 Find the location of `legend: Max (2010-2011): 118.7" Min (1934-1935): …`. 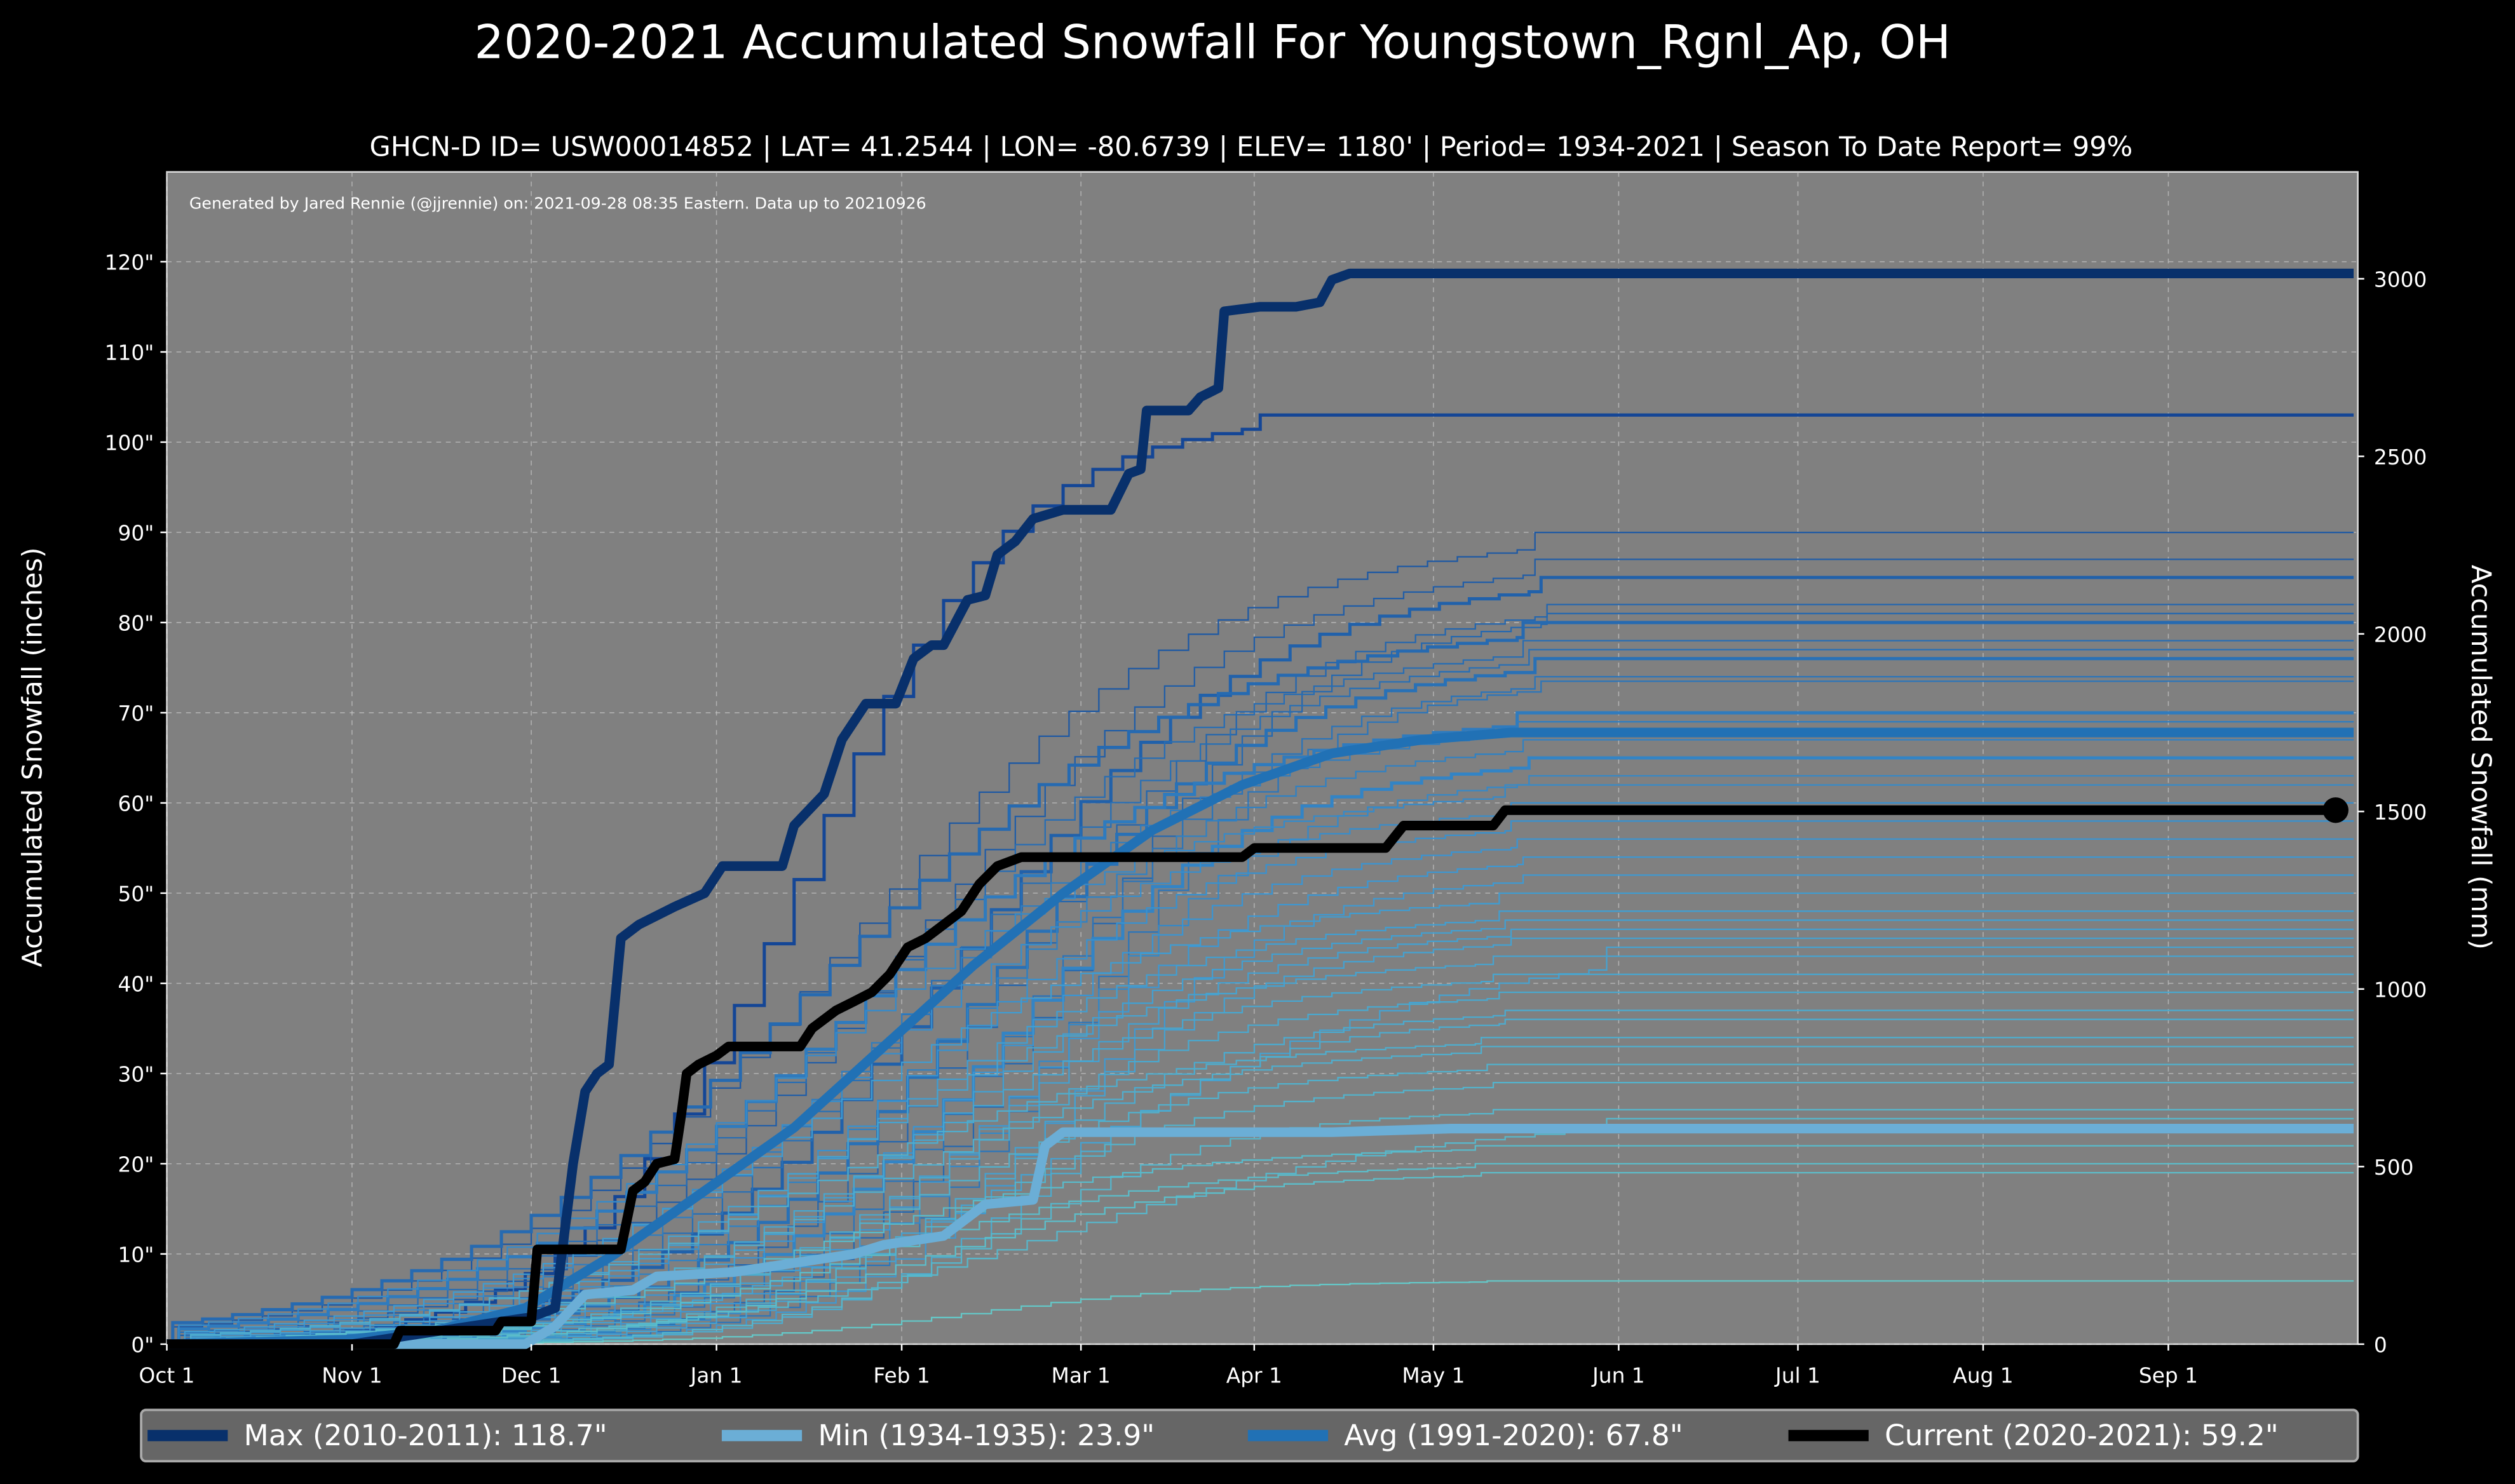

legend: Max (2010-2011): 118.7" Min (1934-1935): … is located at coordinates (1249, 1435).